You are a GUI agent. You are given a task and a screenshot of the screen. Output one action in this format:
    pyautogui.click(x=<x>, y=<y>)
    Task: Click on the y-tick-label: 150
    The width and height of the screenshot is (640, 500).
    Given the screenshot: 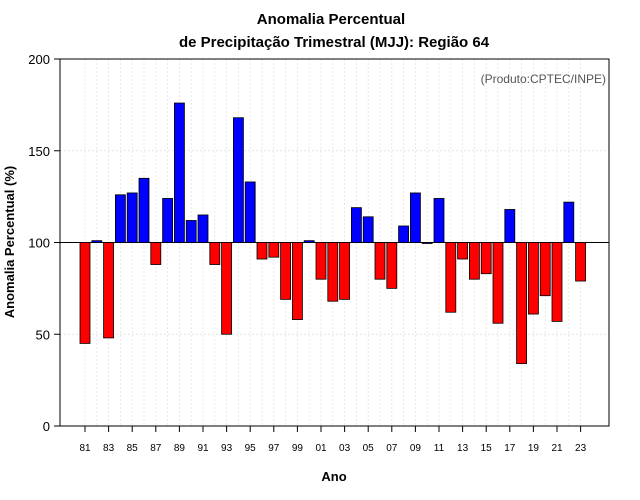 What is the action you would take?
    pyautogui.click(x=39, y=151)
    